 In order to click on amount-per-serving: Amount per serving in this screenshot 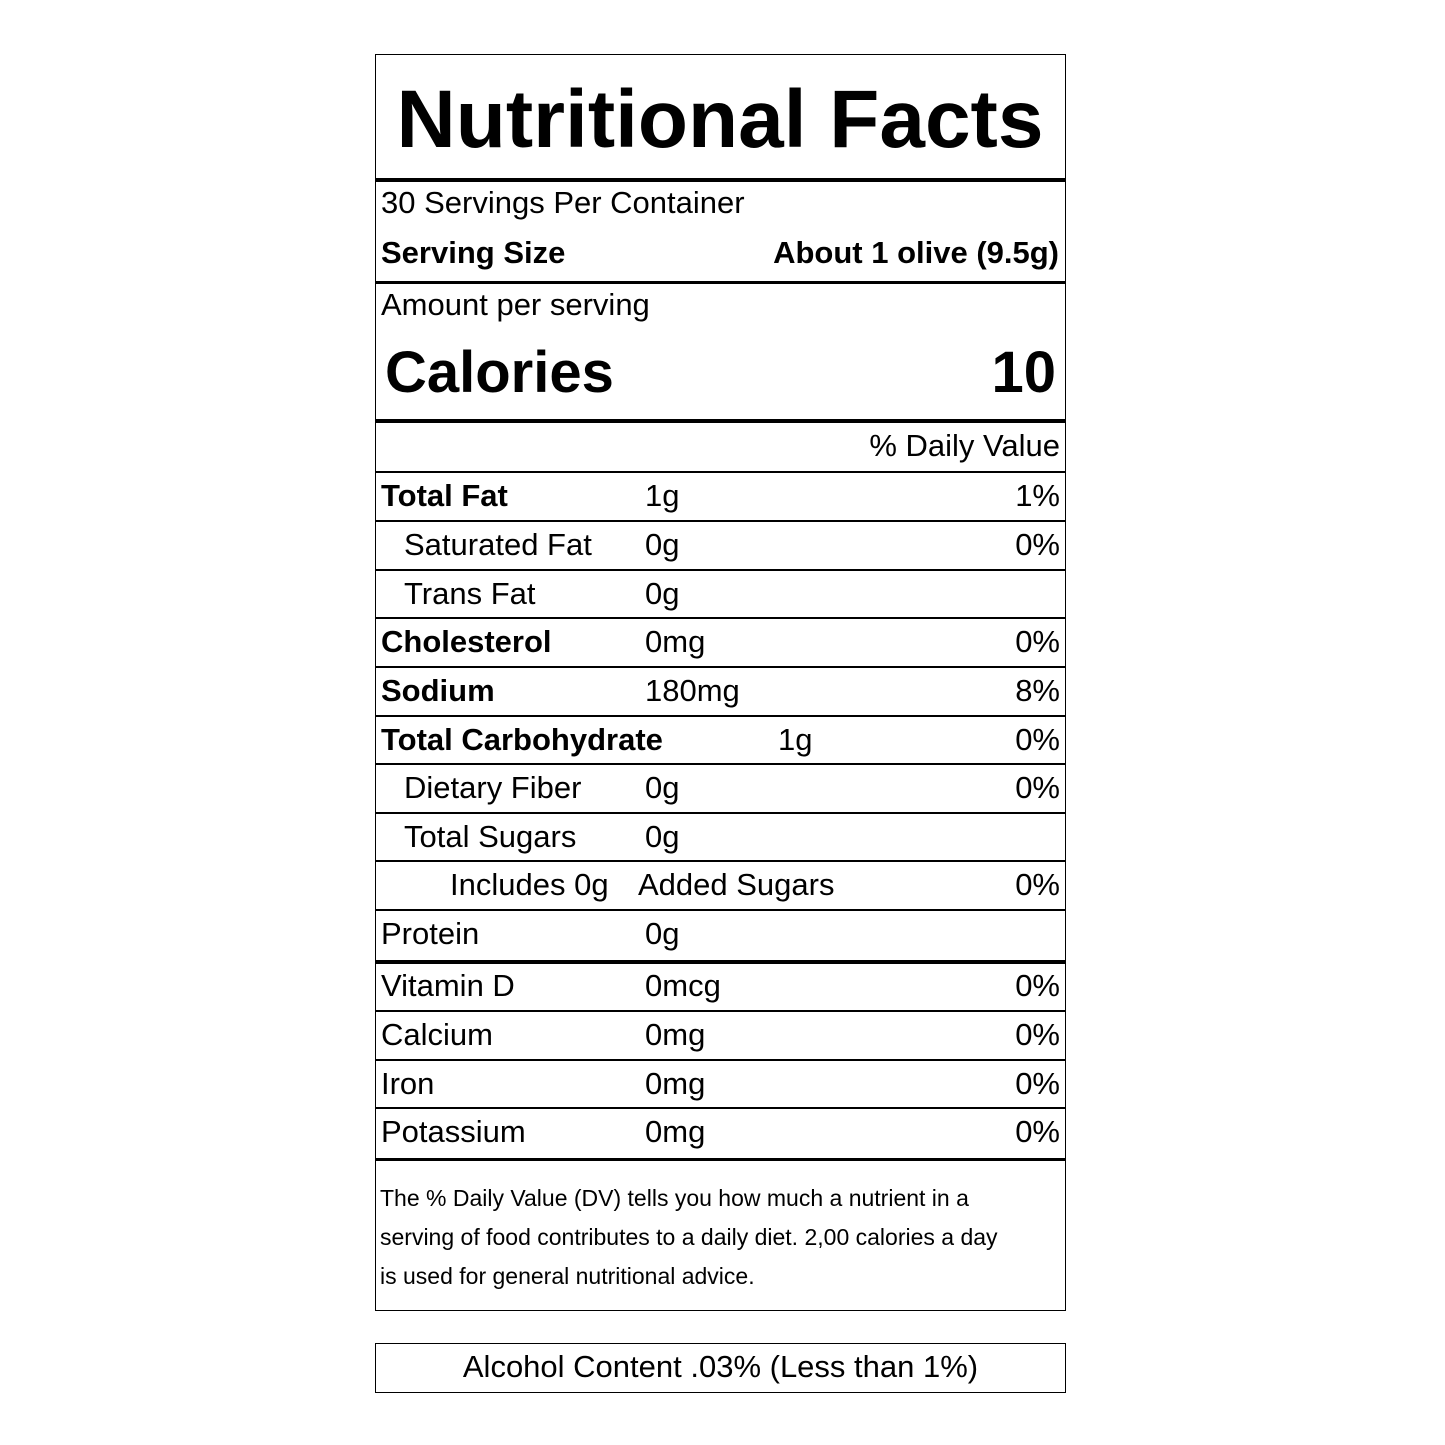, I will do `click(515, 304)`.